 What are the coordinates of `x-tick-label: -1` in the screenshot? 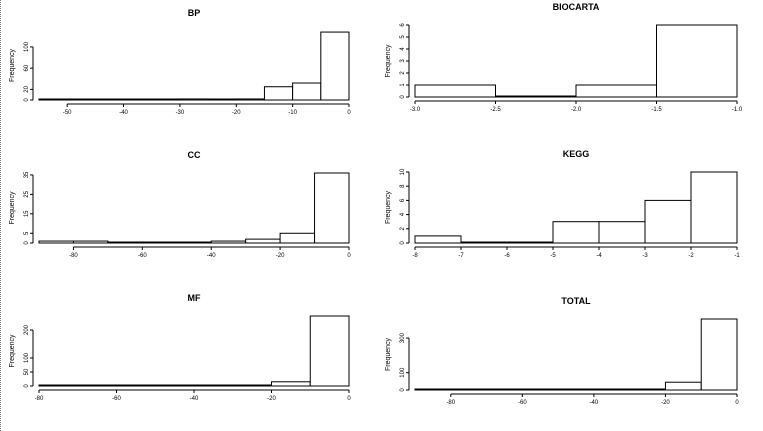 It's located at (737, 256).